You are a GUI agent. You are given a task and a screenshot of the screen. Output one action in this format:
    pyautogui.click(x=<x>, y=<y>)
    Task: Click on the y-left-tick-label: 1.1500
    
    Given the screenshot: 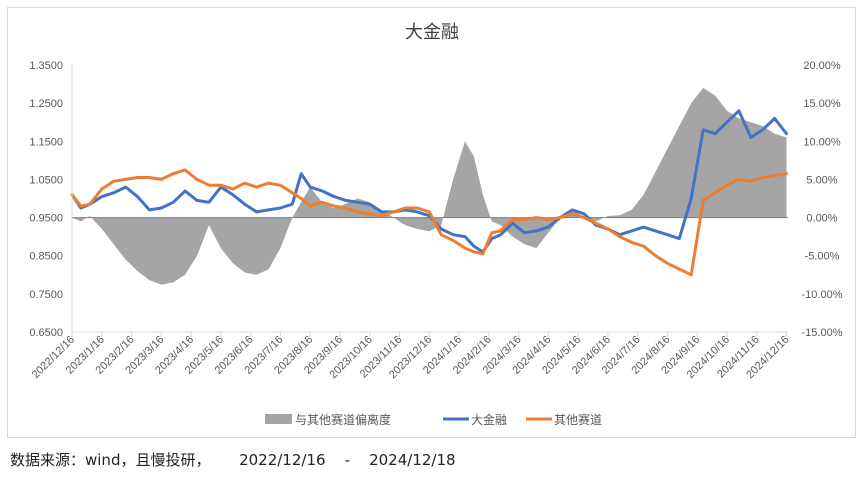 What is the action you would take?
    pyautogui.click(x=46, y=142)
    